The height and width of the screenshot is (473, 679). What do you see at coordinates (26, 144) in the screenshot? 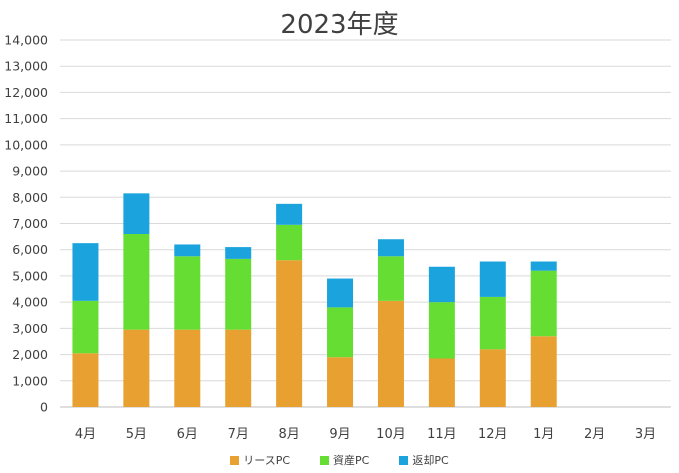
I see `y-tick-label: 10,000` at bounding box center [26, 144].